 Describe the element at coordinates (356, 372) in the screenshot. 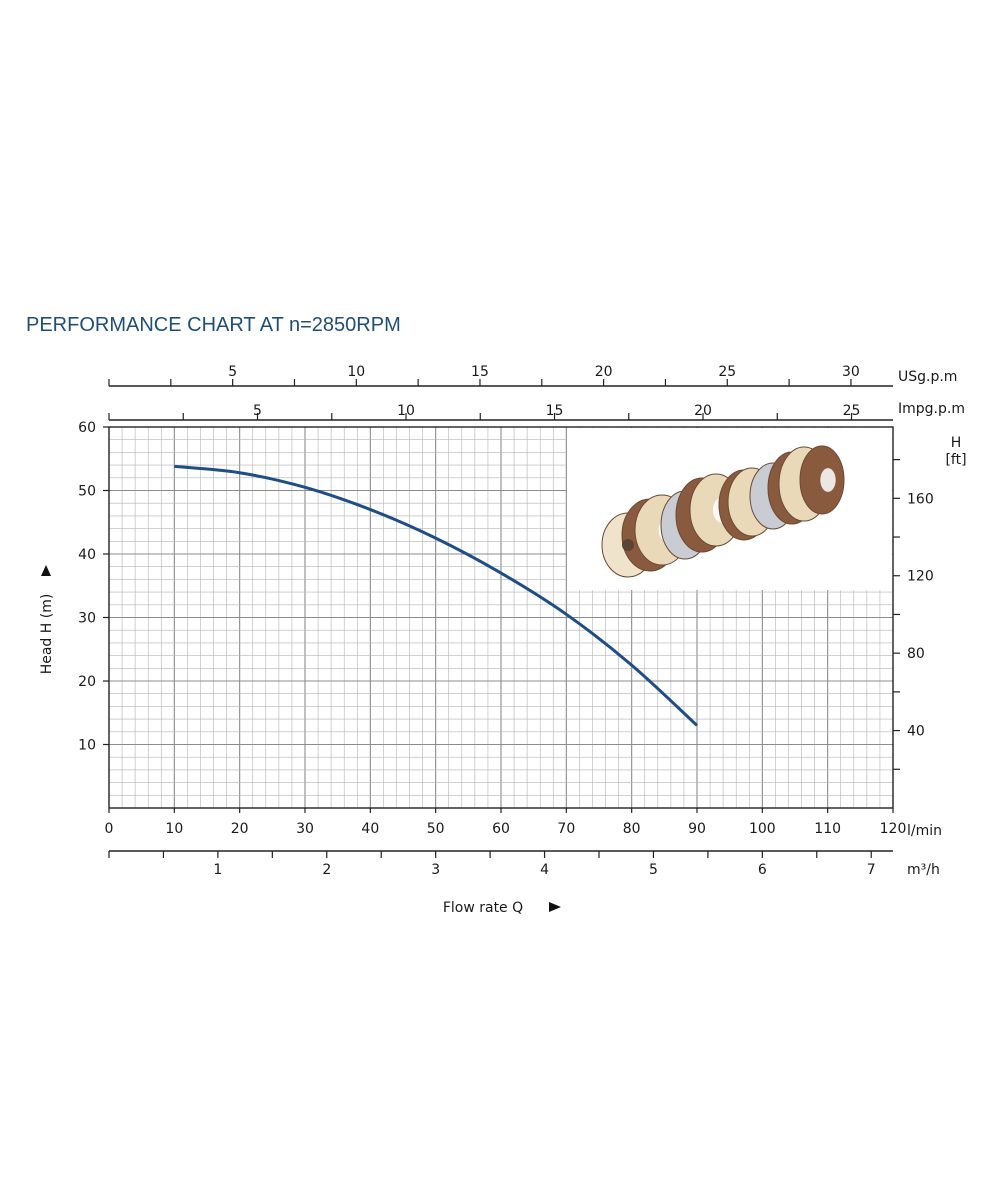

I see `usgpm-tick-label: 10` at that location.